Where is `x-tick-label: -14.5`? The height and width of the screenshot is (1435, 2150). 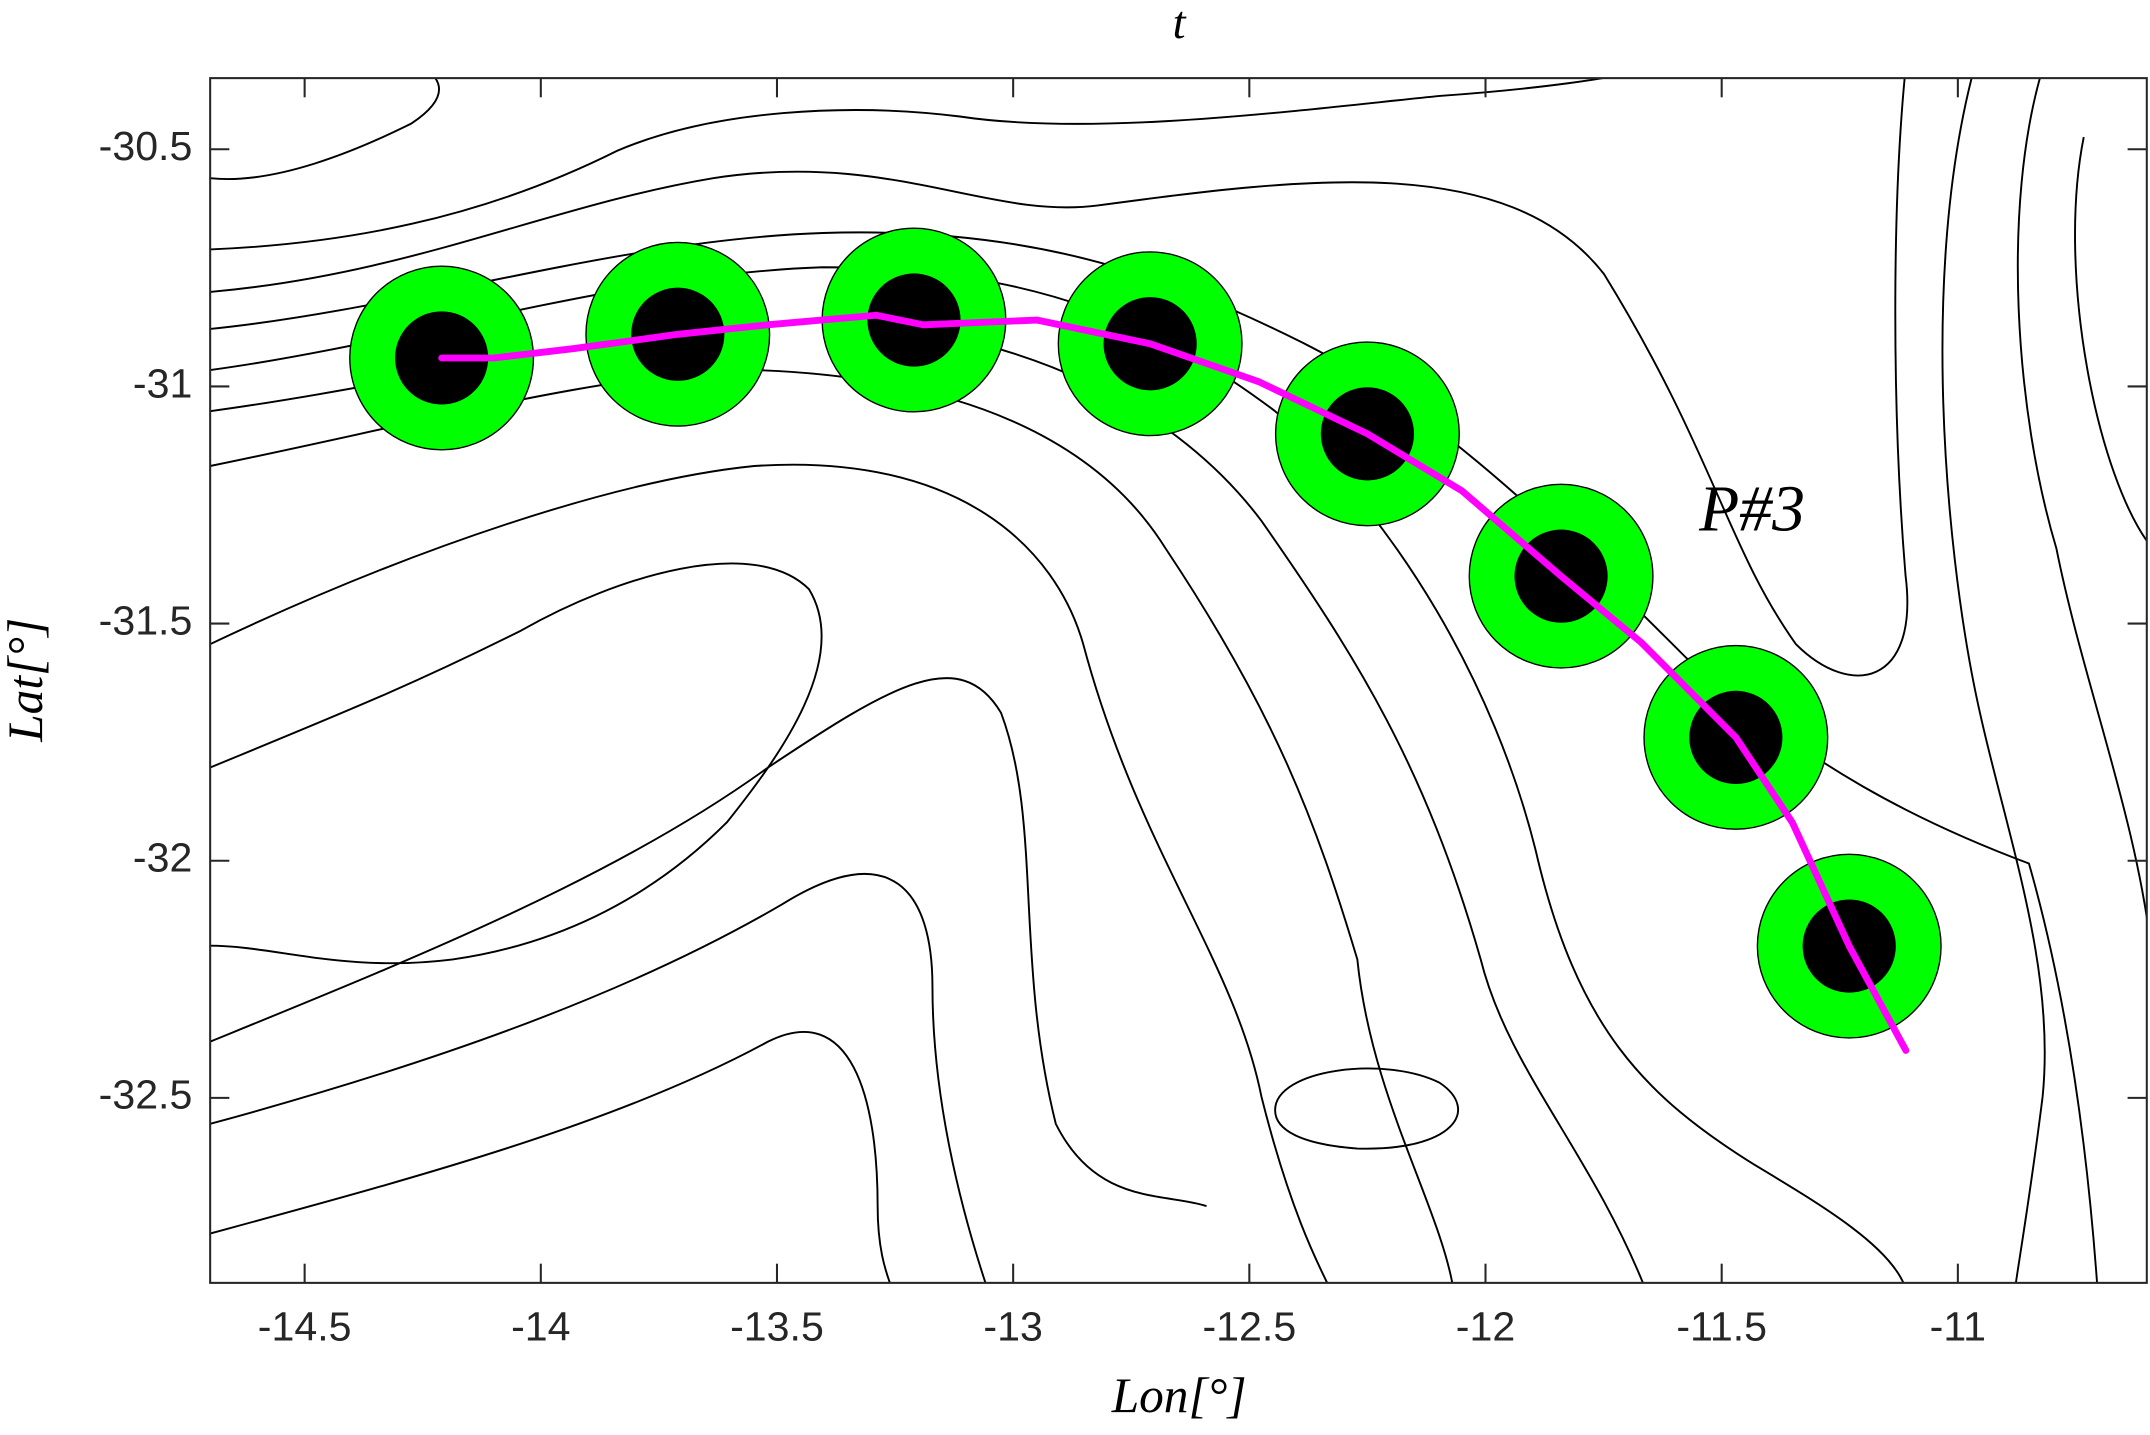 x-tick-label: -14.5 is located at coordinates (305, 1326).